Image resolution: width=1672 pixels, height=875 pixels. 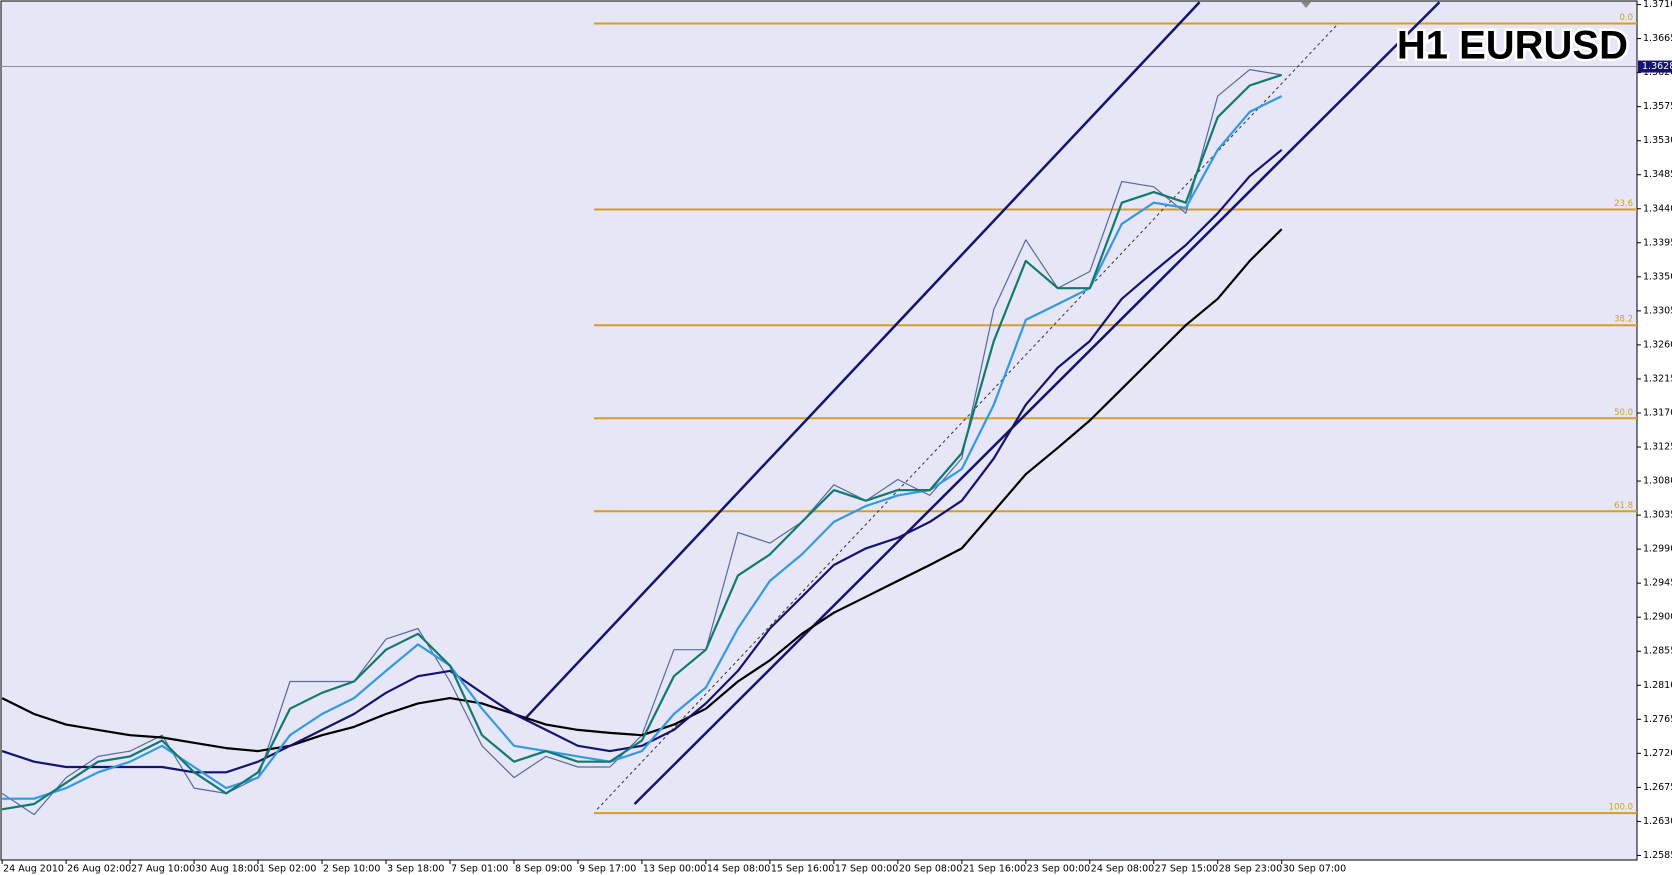 What do you see at coordinates (674, 869) in the screenshot?
I see `x-tick-label: 13 Sep 00:00` at bounding box center [674, 869].